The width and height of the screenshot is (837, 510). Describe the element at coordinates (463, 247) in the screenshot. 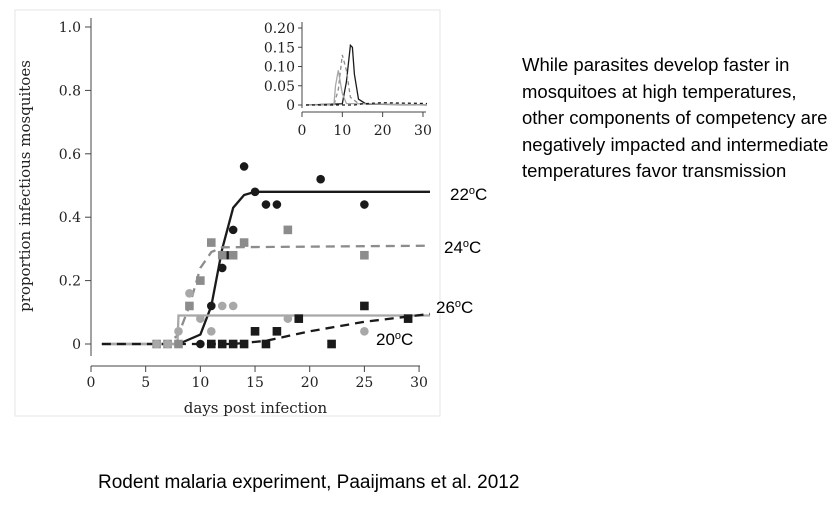

I see `label-24c: 24oC` at that location.